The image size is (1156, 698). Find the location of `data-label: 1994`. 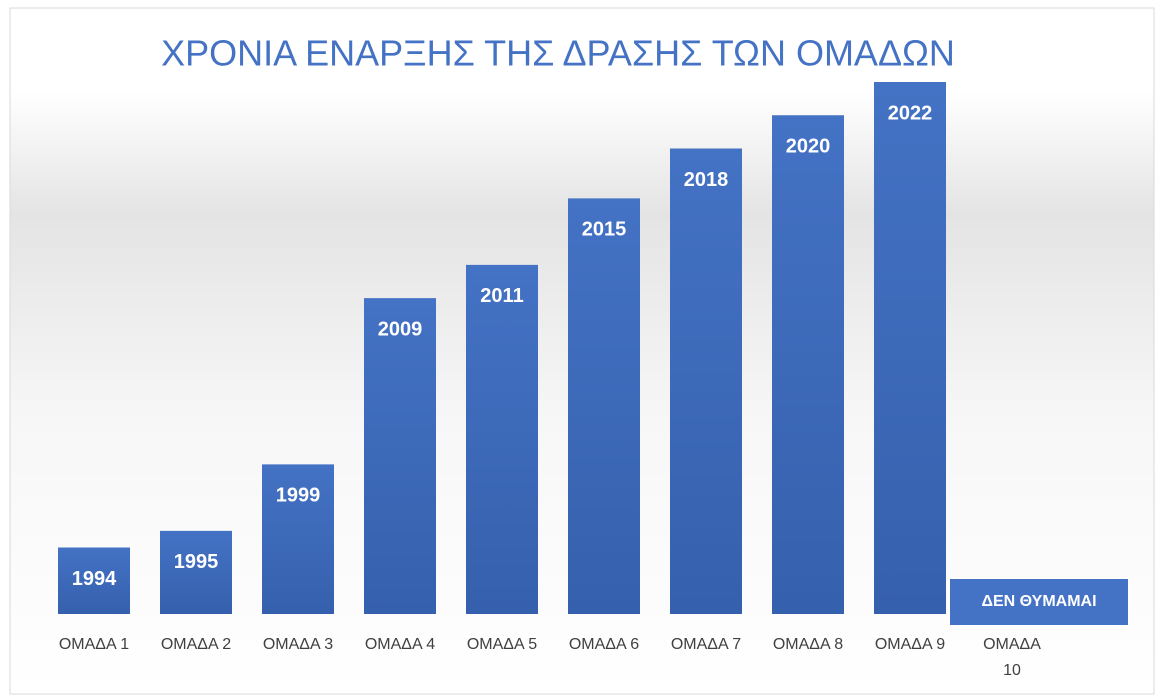

data-label: 1994 is located at coordinates (94, 579).